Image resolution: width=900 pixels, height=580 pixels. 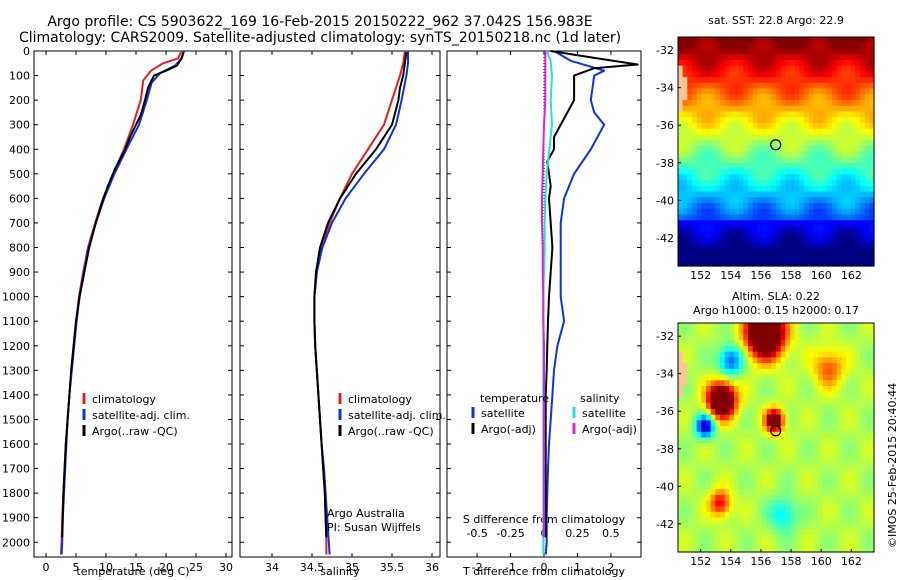 I want to click on sst-map-xtick-label: 152, so click(x=700, y=275).